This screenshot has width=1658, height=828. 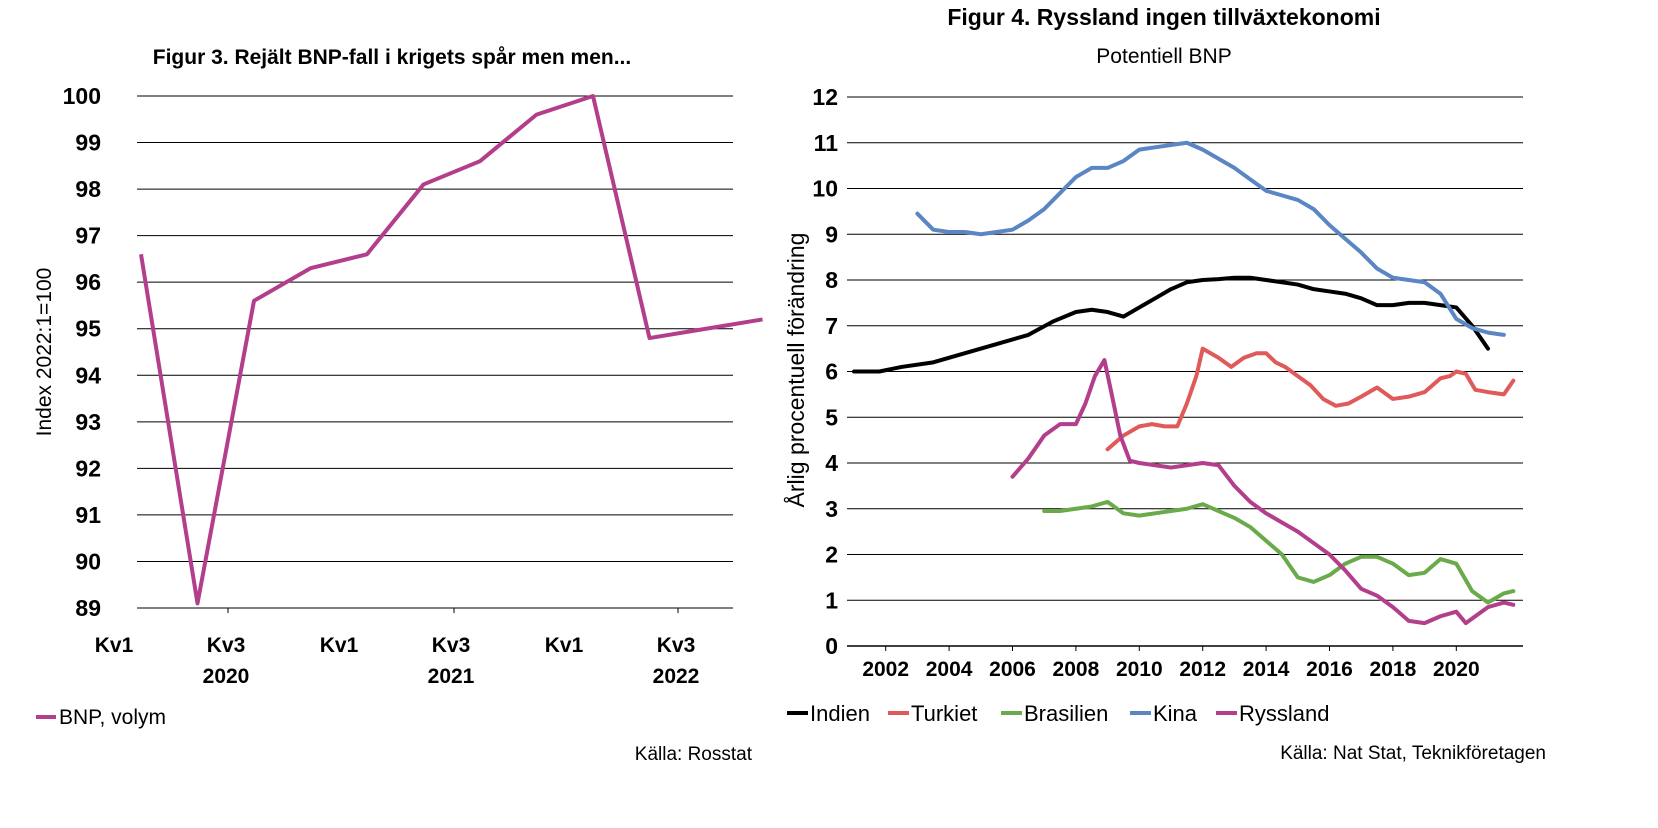 I want to click on chart2-ytick-label: 1, so click(x=831, y=600).